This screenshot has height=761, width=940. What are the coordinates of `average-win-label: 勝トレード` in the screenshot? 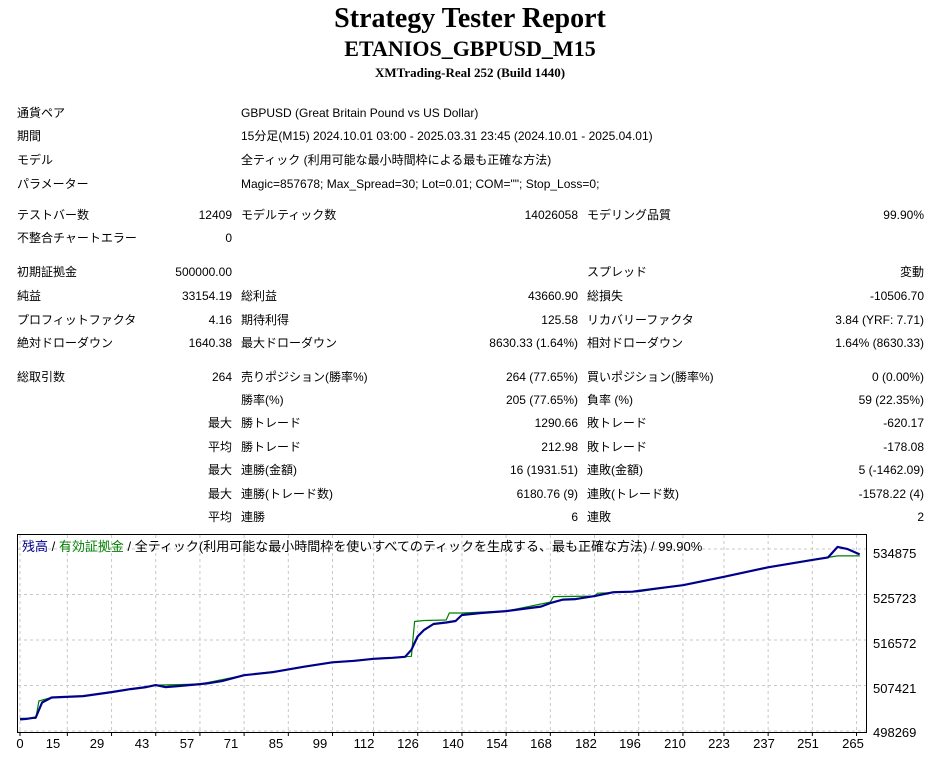 It's located at (271, 447).